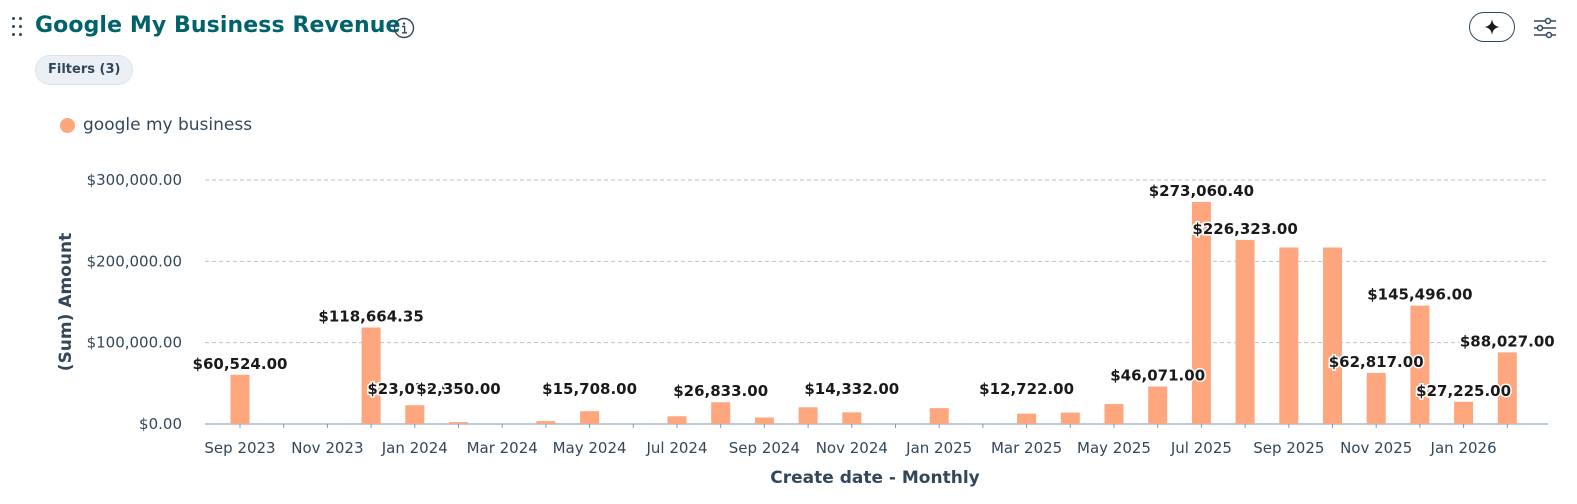 The width and height of the screenshot is (1577, 504). What do you see at coordinates (1463, 391) in the screenshot?
I see `data-label: $27,225.00` at bounding box center [1463, 391].